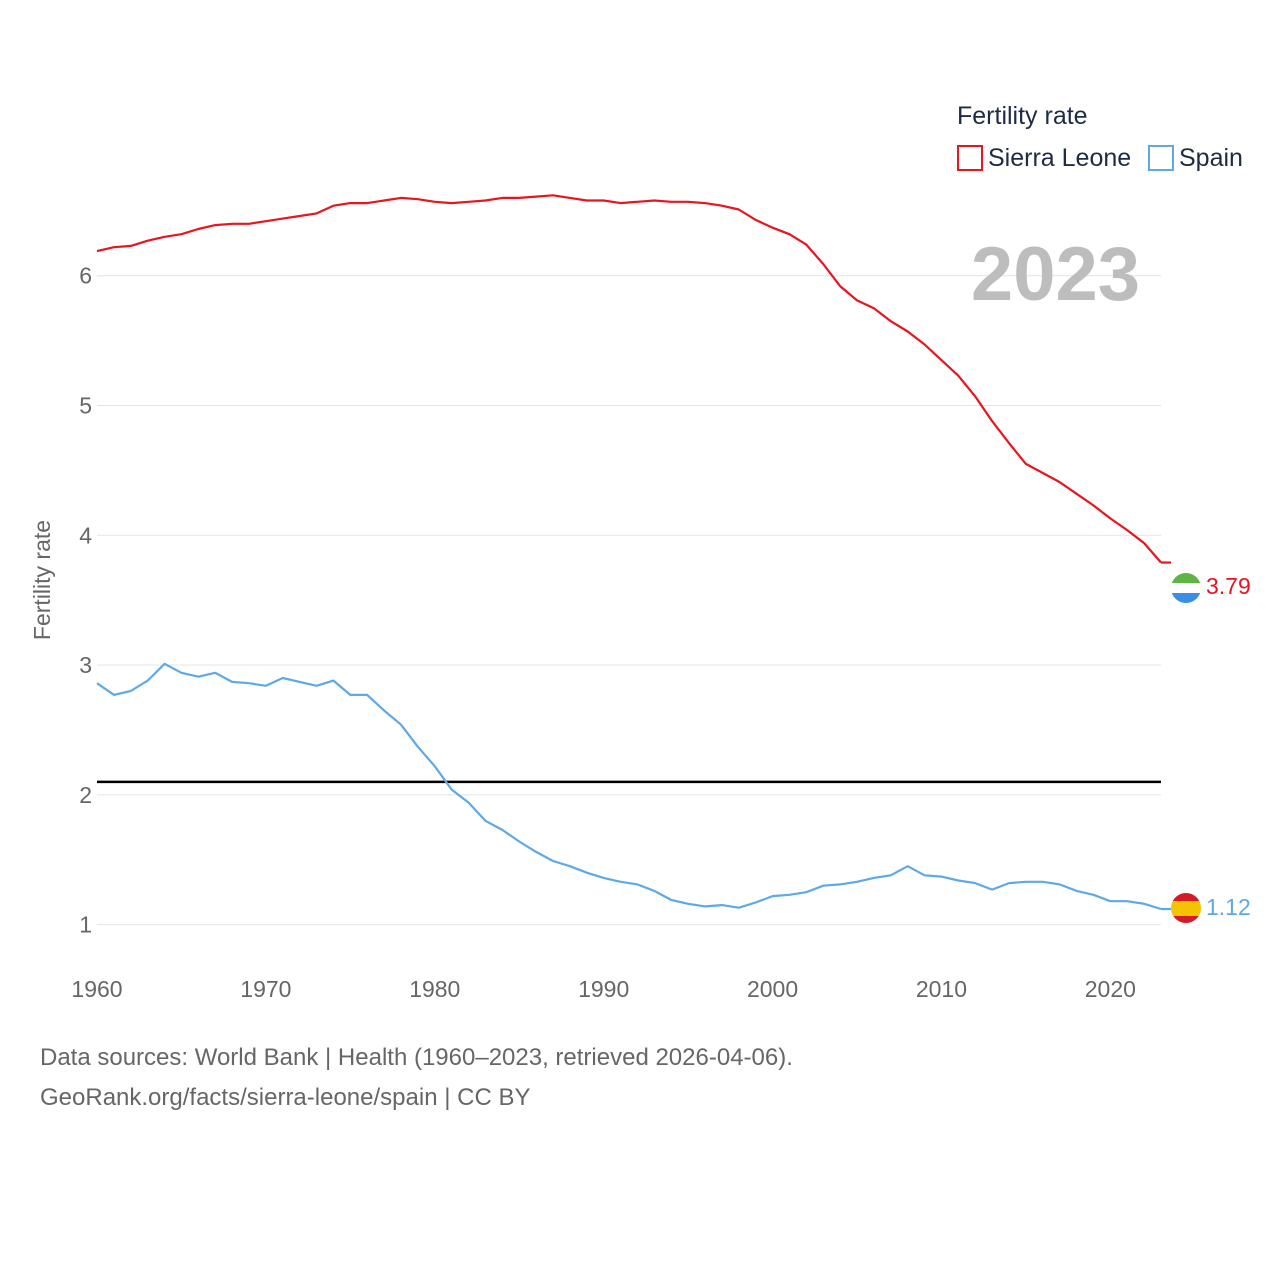  Describe the element at coordinates (772, 989) in the screenshot. I see `x-tick-label-2000: 2000` at that location.